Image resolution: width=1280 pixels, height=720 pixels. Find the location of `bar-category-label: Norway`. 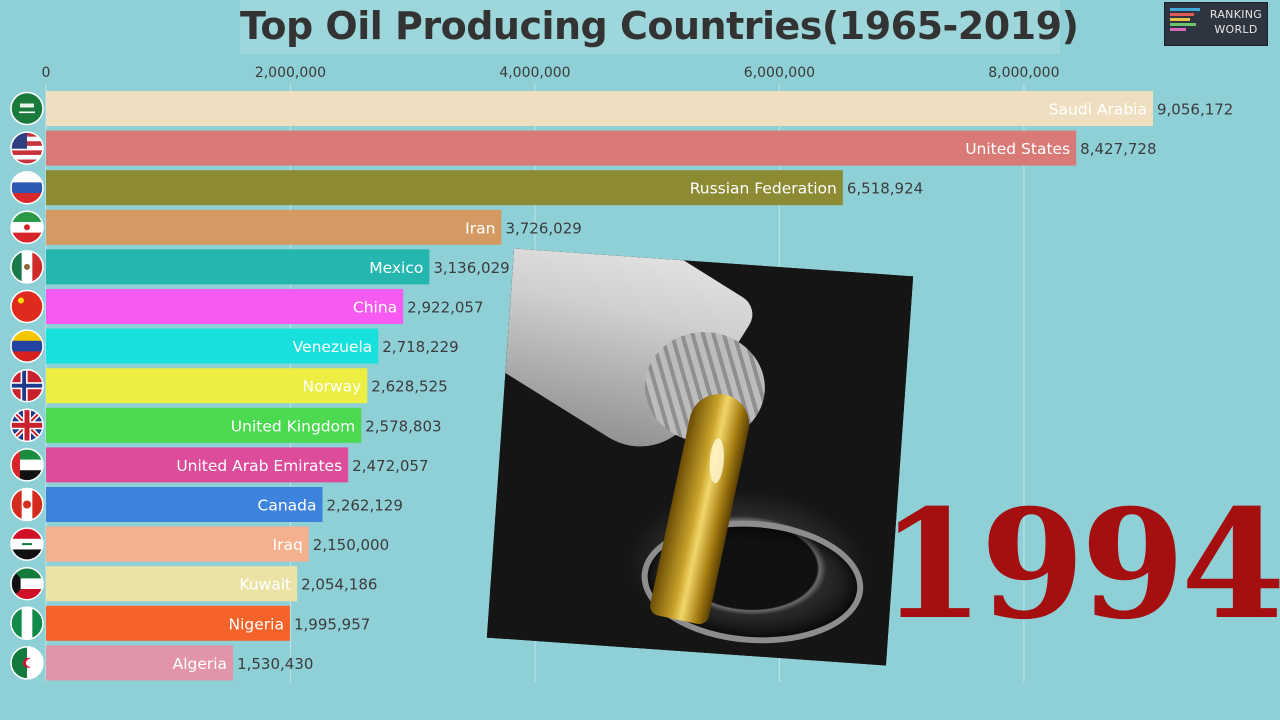

bar-category-label: Norway is located at coordinates (331, 387).